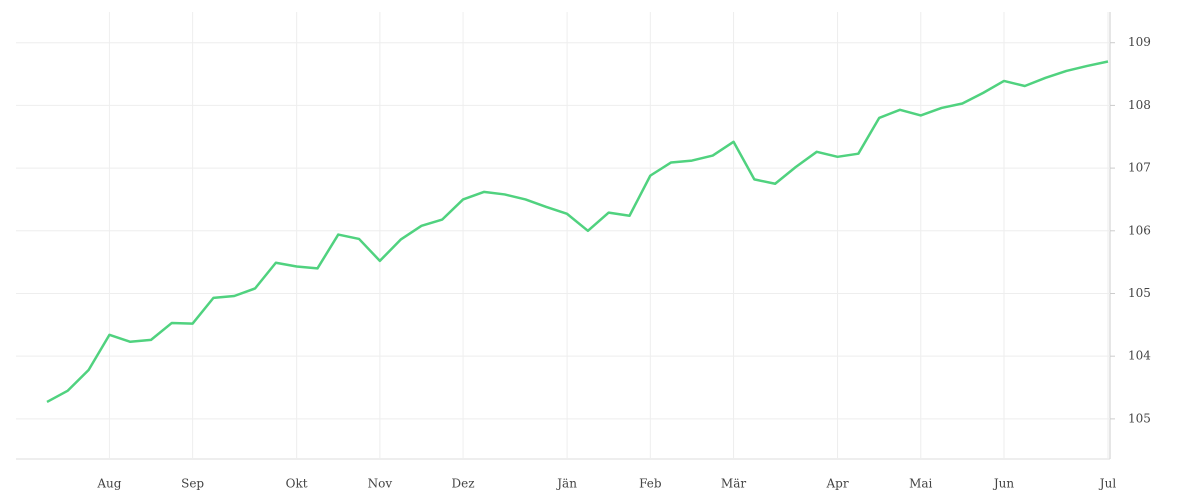 The height and width of the screenshot is (500, 1200). Describe the element at coordinates (650, 484) in the screenshot. I see `x-tick-label: Feb` at that location.